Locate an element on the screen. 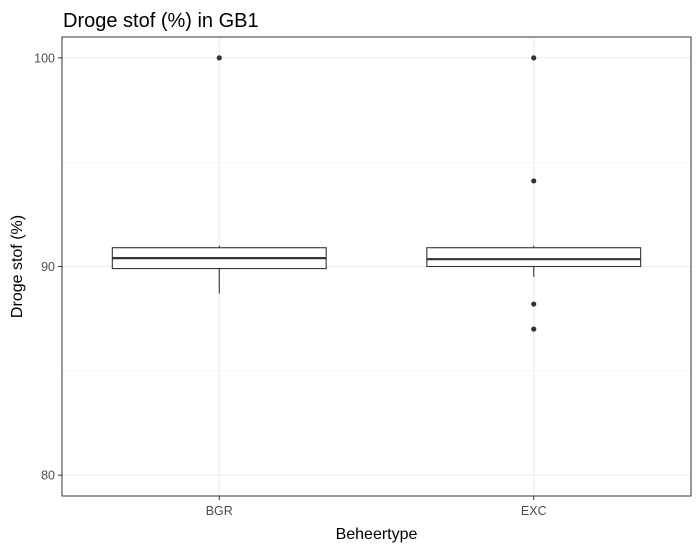 The image size is (700, 550). x-tick-label: BGR is located at coordinates (219, 511).